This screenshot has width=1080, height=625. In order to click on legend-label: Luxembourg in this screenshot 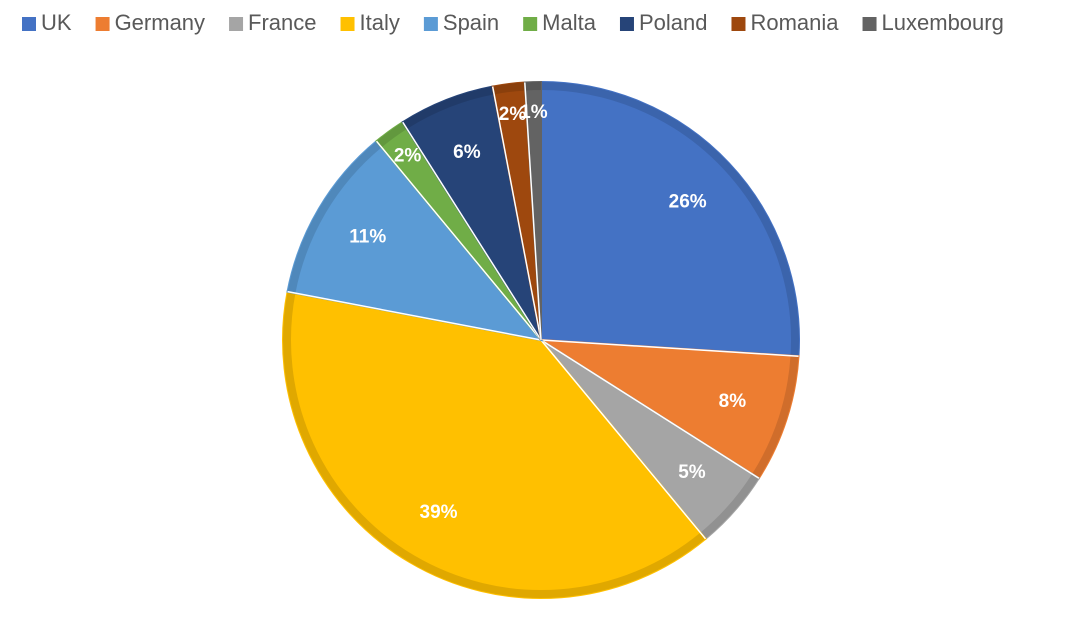, I will do `click(943, 22)`.